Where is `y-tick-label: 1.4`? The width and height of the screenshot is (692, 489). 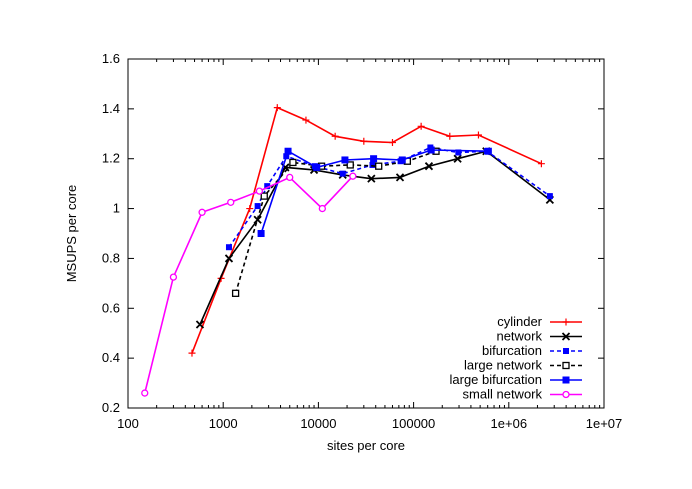
y-tick-label: 1.4 is located at coordinates (111, 108).